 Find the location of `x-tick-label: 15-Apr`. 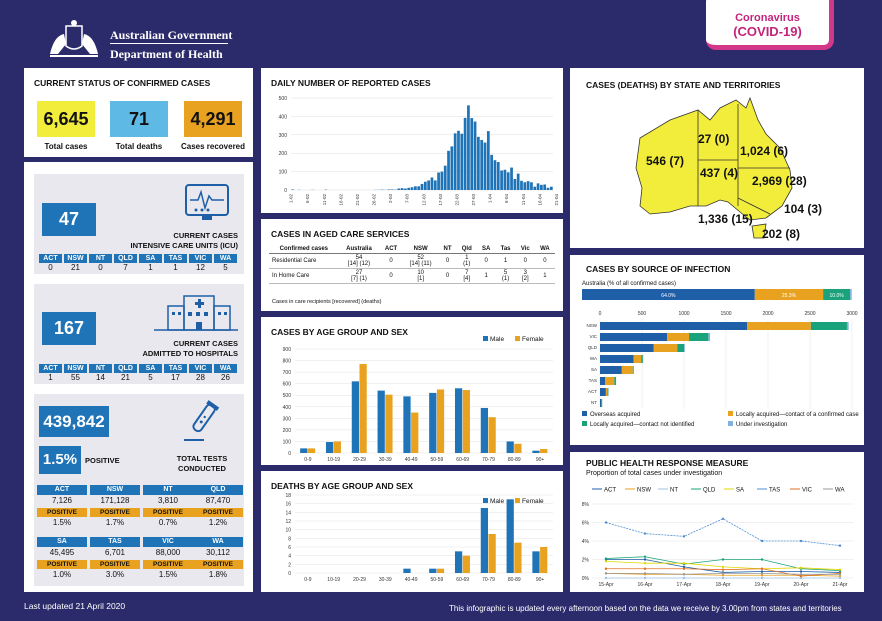

x-tick-label: 15-Apr is located at coordinates (605, 585).